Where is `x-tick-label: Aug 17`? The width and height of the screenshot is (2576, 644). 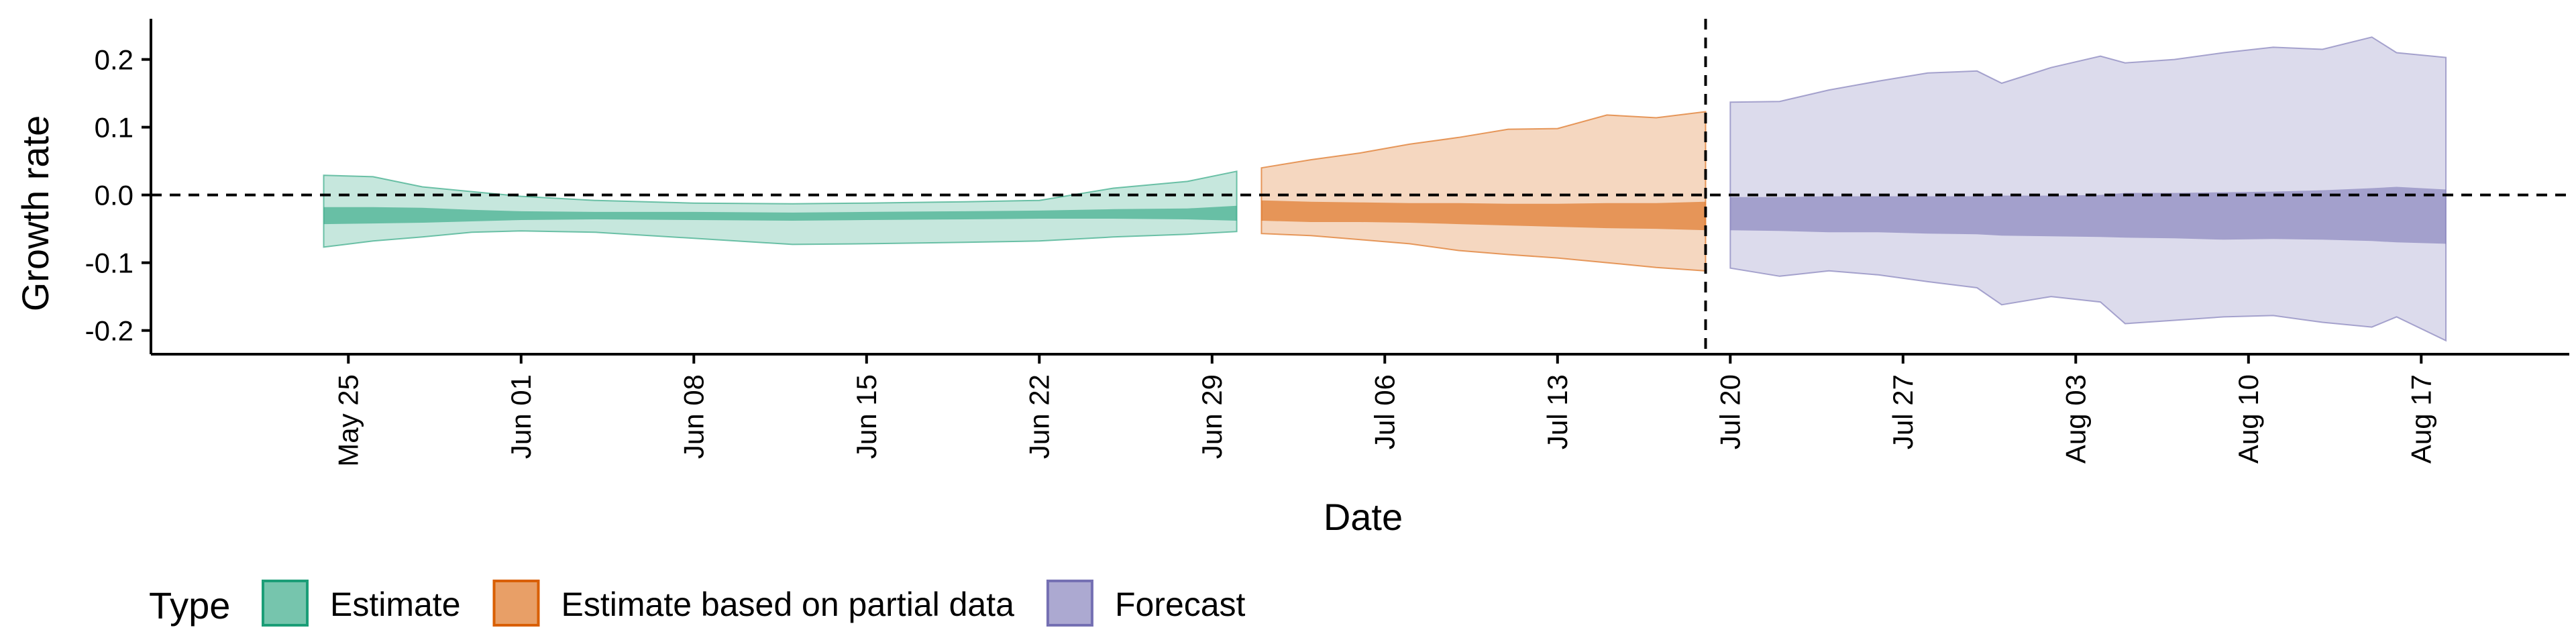
x-tick-label: Aug 17 is located at coordinates (2420, 419).